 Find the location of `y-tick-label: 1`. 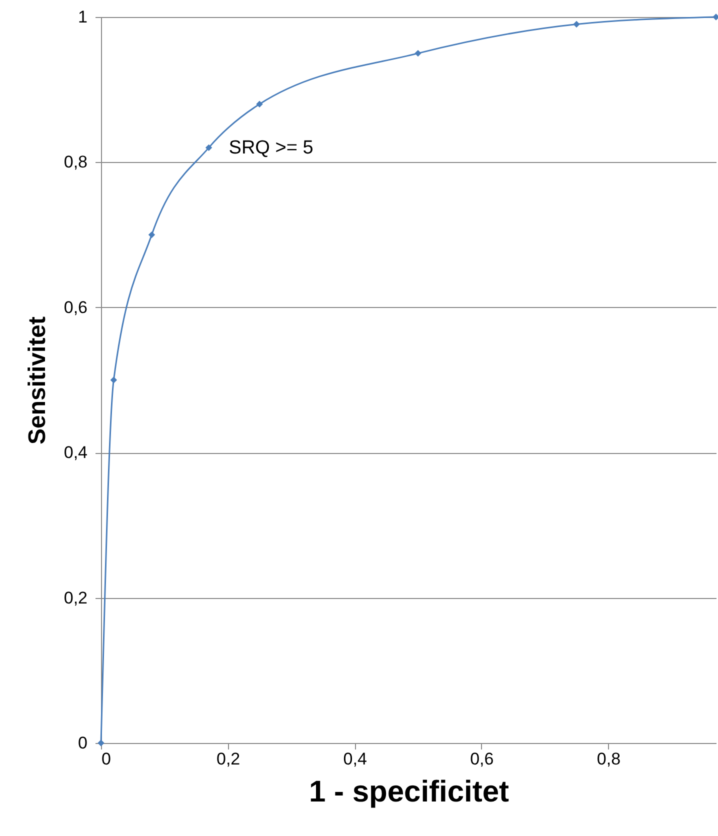

y-tick-label: 1 is located at coordinates (83, 17).